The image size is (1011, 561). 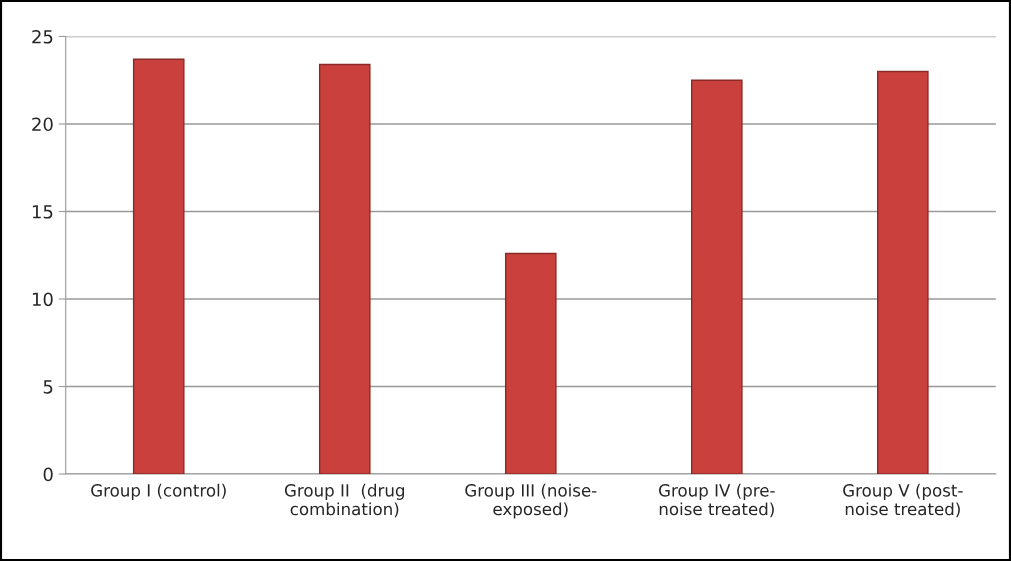 I want to click on y-tick-label: 10, so click(x=42, y=299).